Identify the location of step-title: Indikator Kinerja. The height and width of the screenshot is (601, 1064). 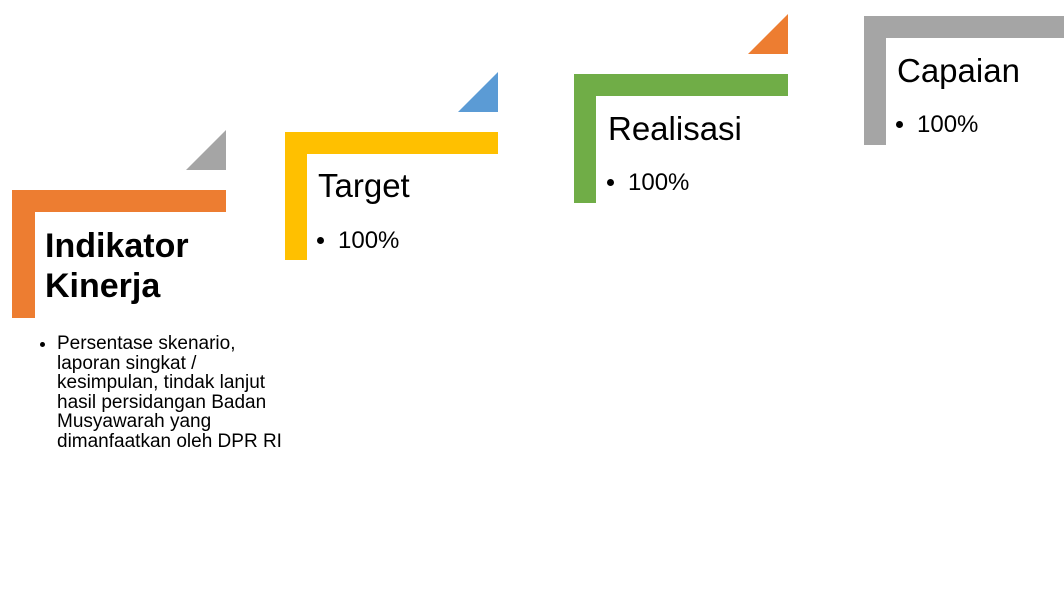
(117, 266).